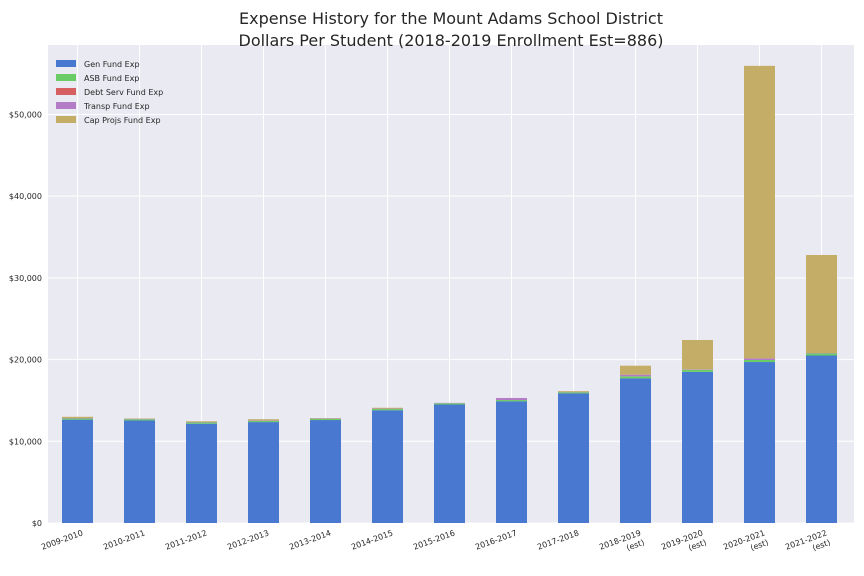 Image resolution: width=864 pixels, height=576 pixels. Describe the element at coordinates (25, 360) in the screenshot. I see `y-tick-label: $20,000` at that location.